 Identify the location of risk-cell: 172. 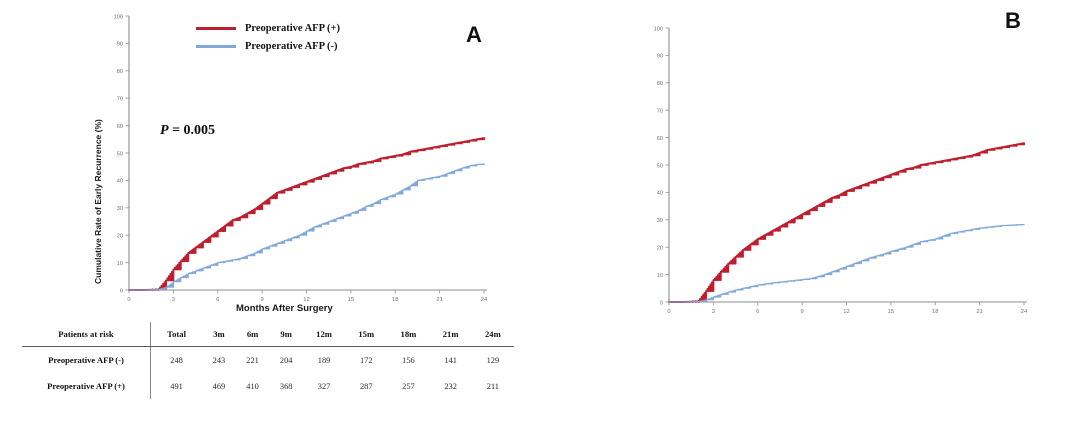
(366, 360).